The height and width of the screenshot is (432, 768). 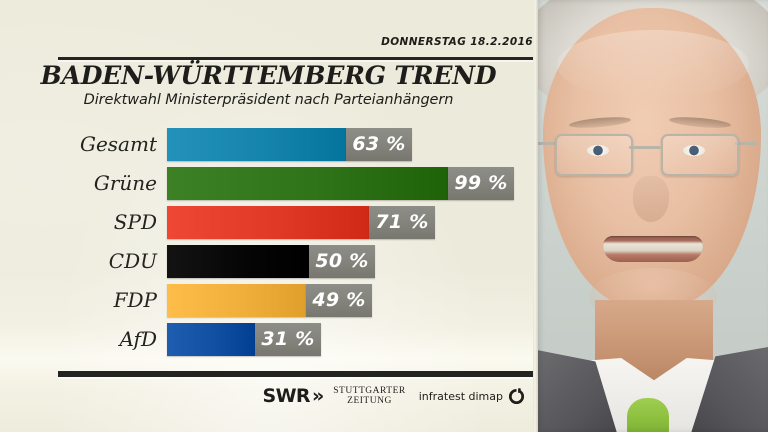 I want to click on bar-gesamt, so click(x=256, y=144).